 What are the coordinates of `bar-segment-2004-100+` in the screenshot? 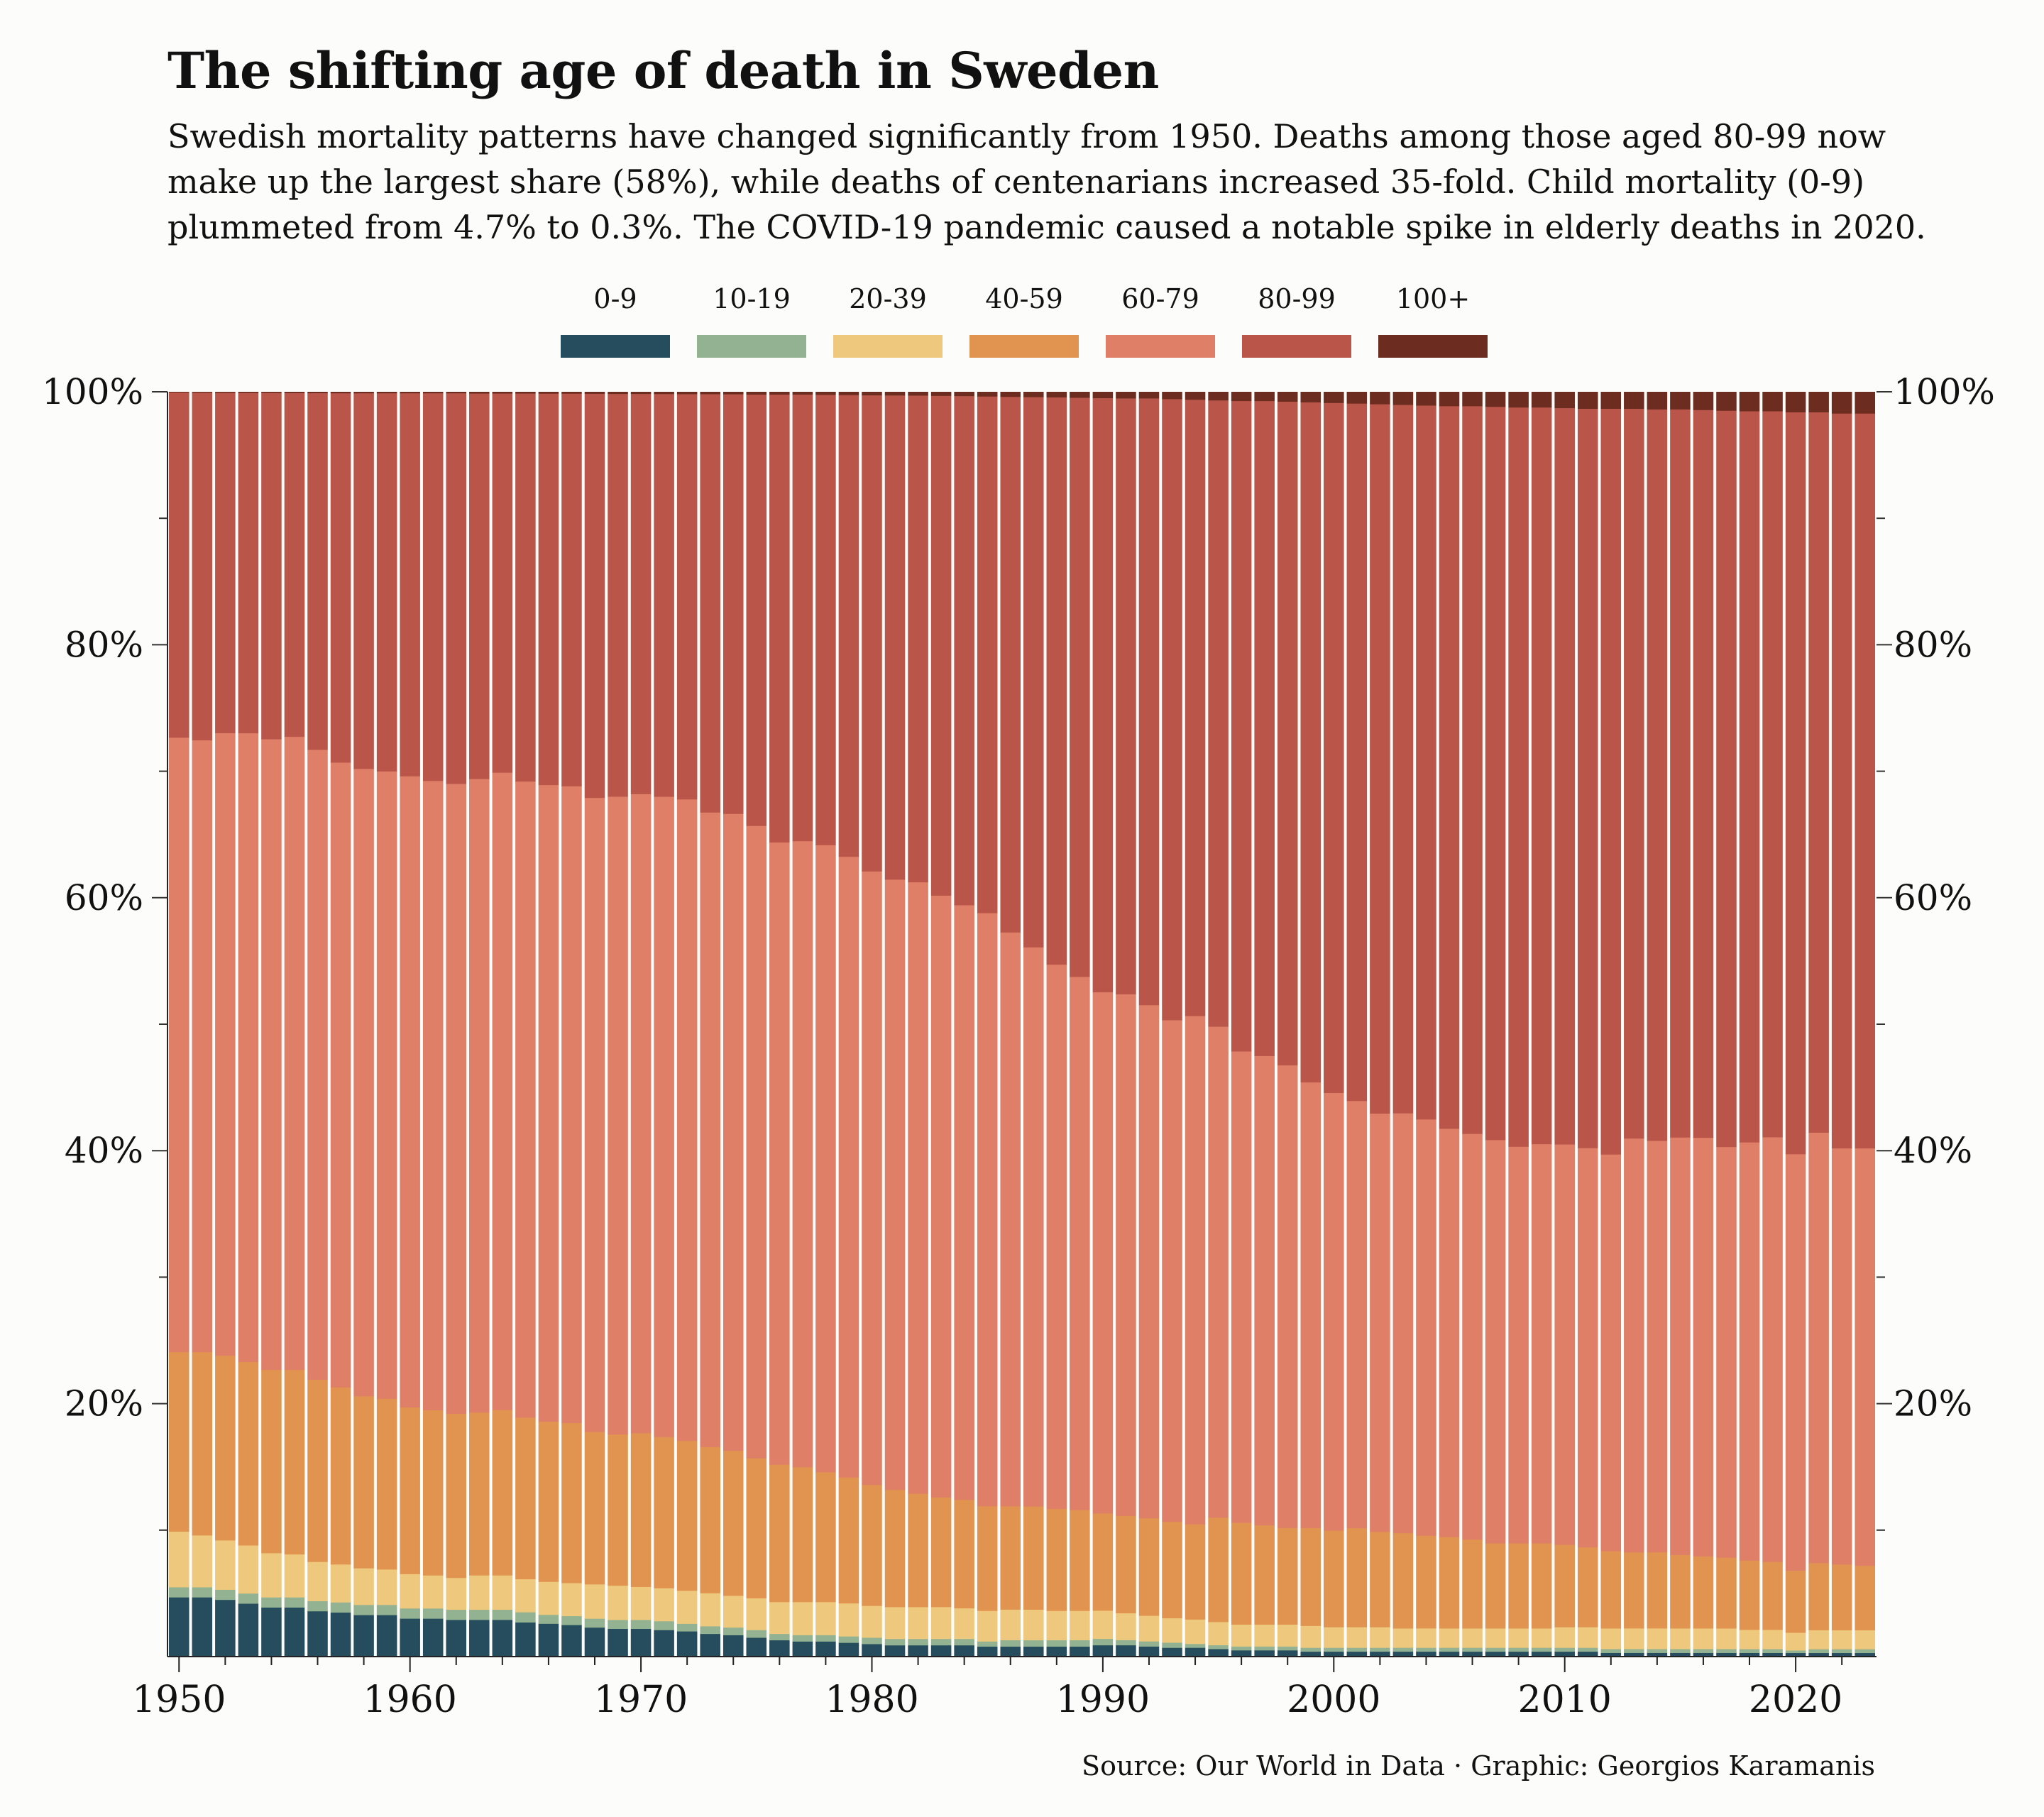 It's located at (1426, 399).